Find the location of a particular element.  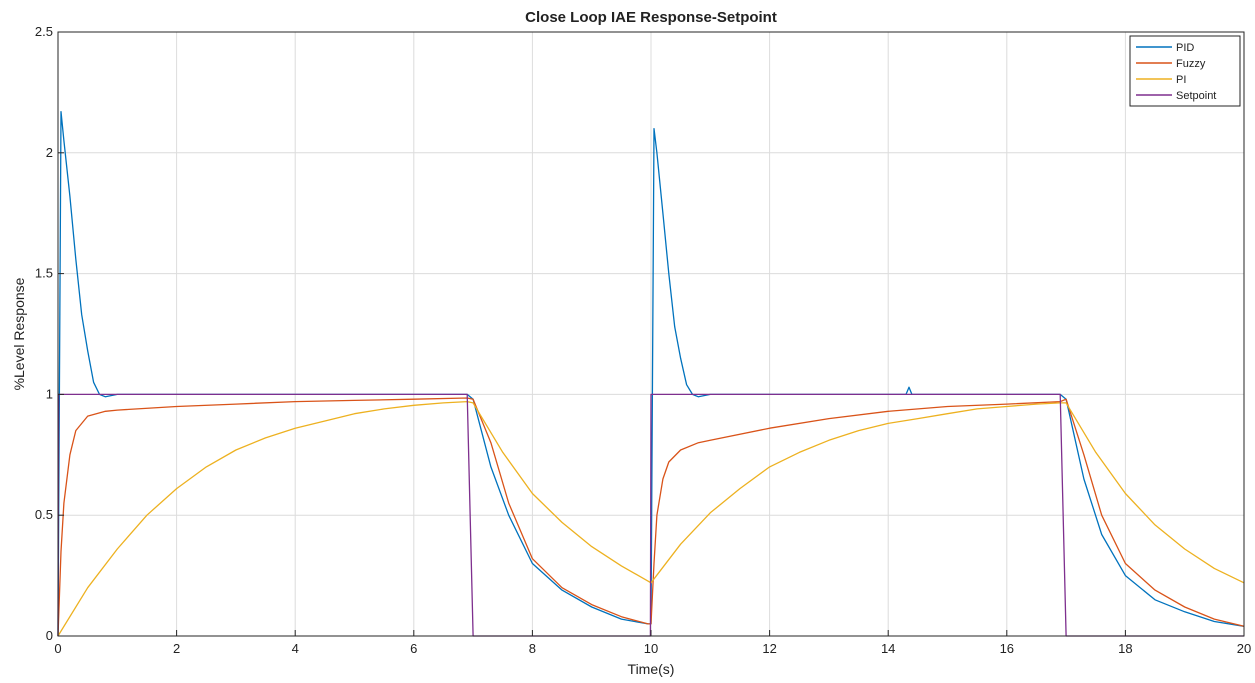

y-axis-label: %Level Response is located at coordinates (19, 333).